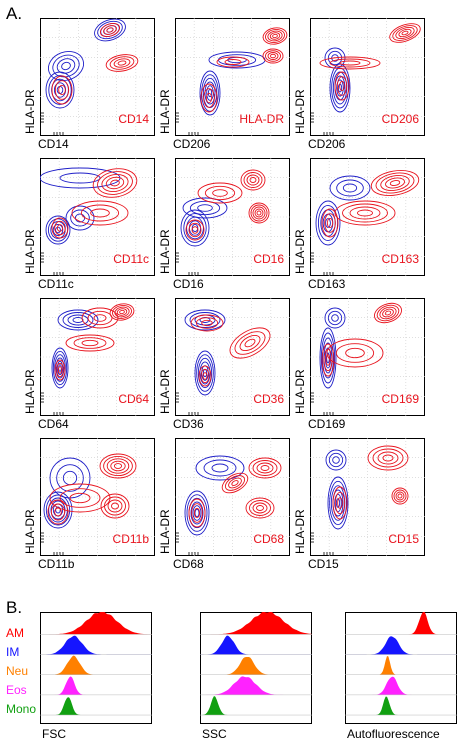  What do you see at coordinates (130, 539) in the screenshot?
I see `marker-label: CD11b` at bounding box center [130, 539].